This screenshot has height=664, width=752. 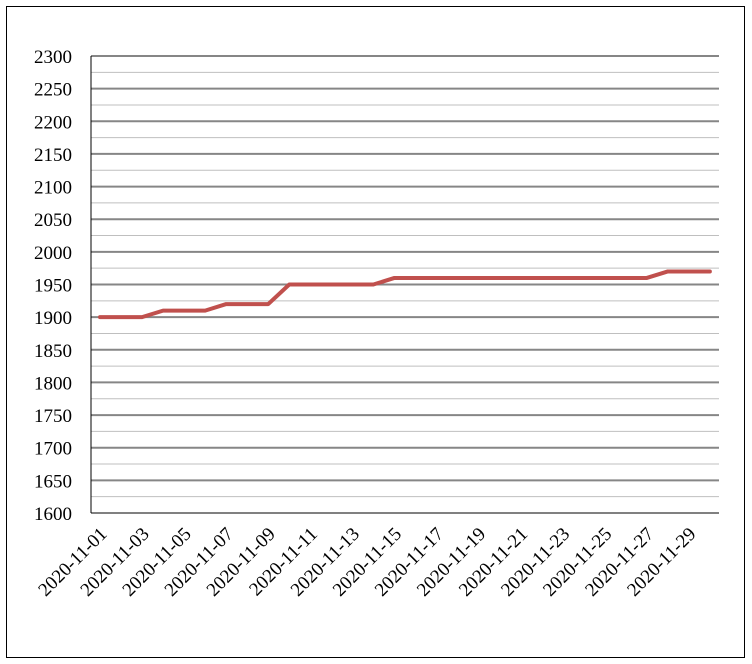 What do you see at coordinates (53, 90) in the screenshot?
I see `y-tick-label: 2250` at bounding box center [53, 90].